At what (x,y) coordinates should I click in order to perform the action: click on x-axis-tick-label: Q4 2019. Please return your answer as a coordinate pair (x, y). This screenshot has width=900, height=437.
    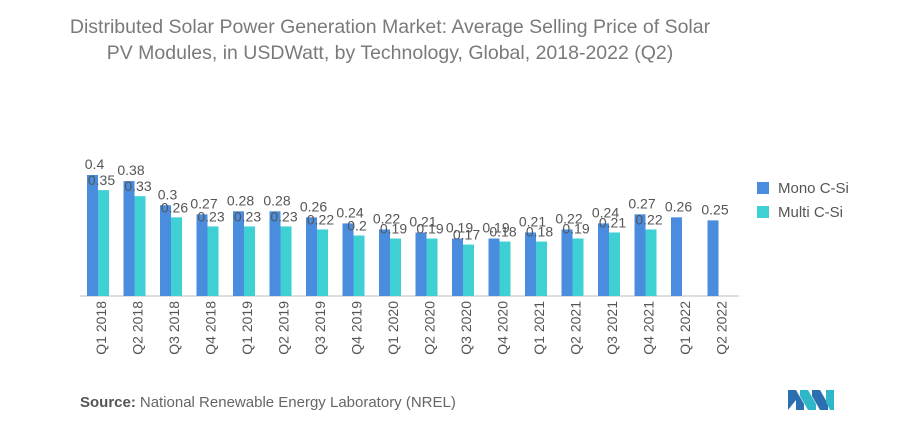
    Looking at the image, I should click on (357, 328).